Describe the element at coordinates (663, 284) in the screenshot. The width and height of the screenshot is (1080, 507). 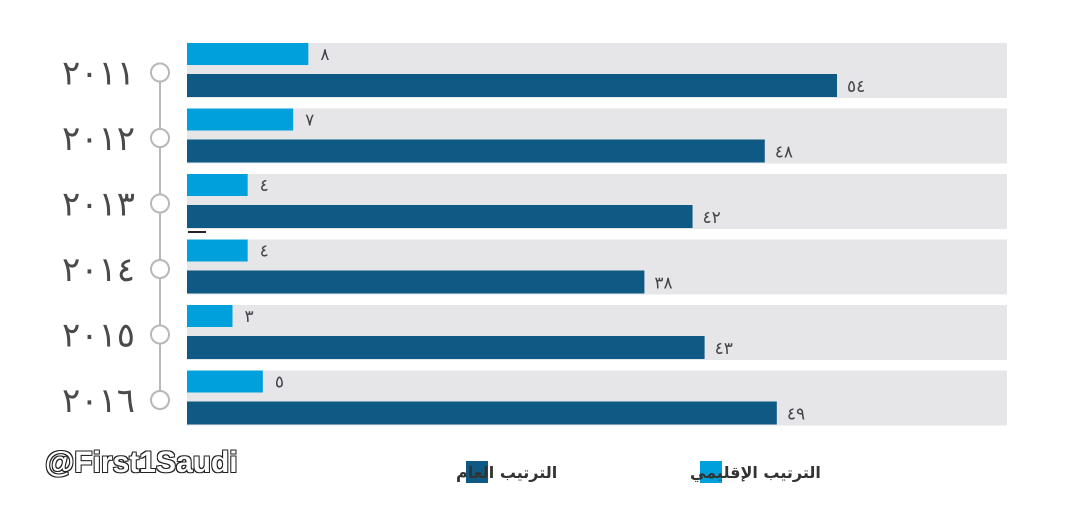
I see `value-label-overall: ٣٨` at that location.